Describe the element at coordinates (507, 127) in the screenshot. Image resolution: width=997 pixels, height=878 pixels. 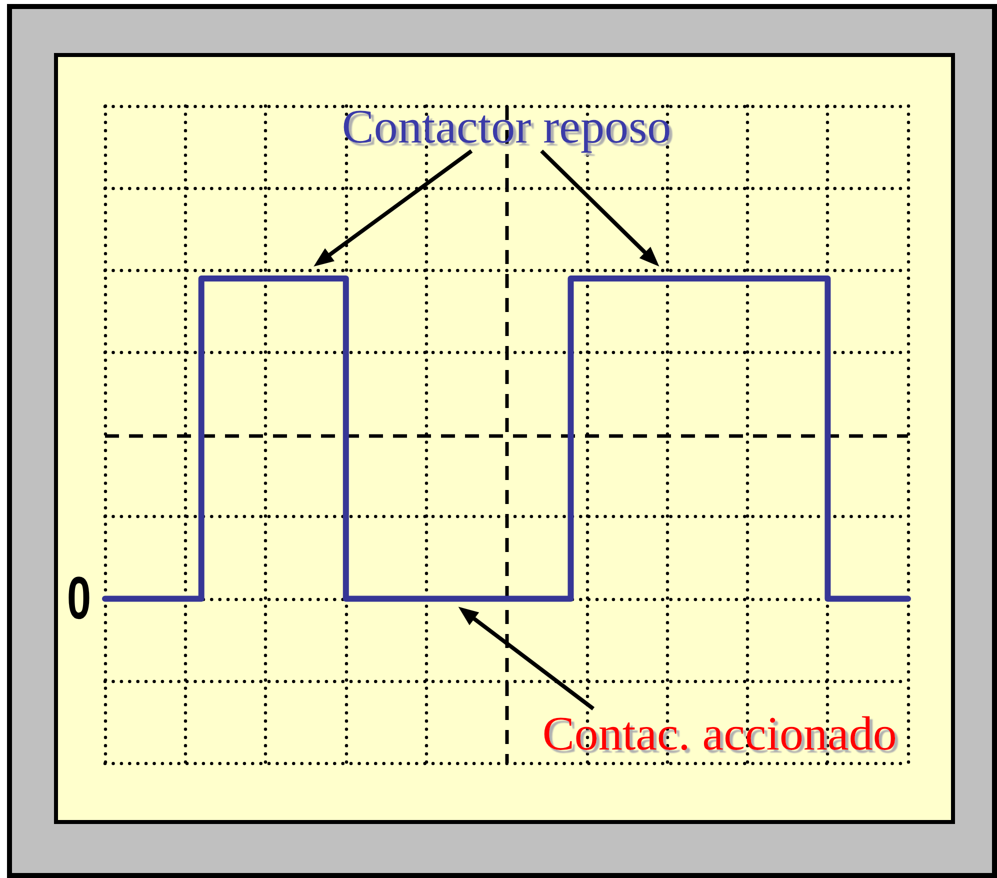
I see `text: Contactor reposo` at that location.